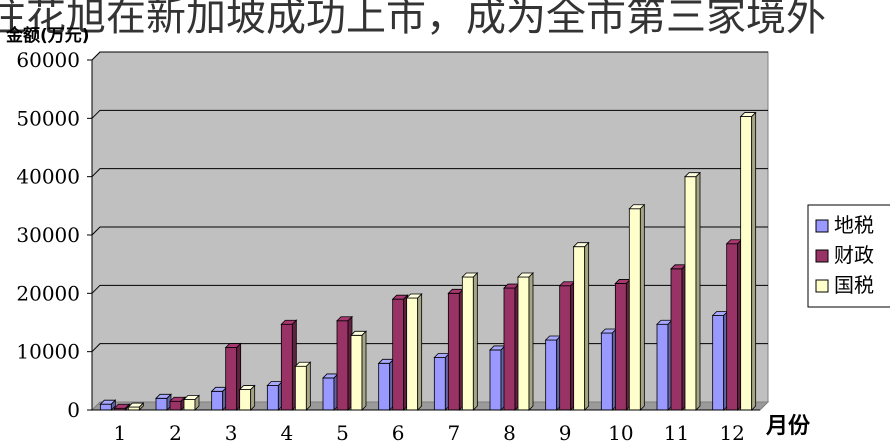  I want to click on x-tick-label: 8, so click(509, 433).